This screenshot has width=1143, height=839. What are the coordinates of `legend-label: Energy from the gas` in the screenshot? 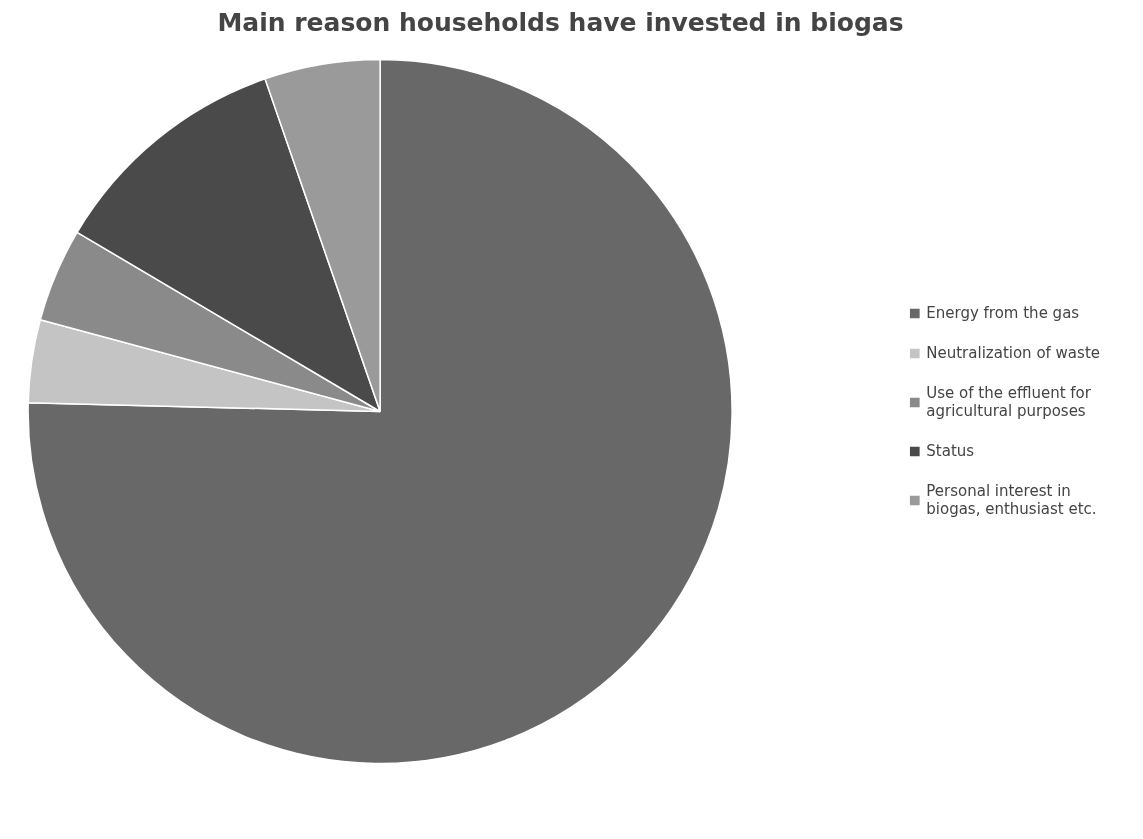 It's located at (1003, 313).